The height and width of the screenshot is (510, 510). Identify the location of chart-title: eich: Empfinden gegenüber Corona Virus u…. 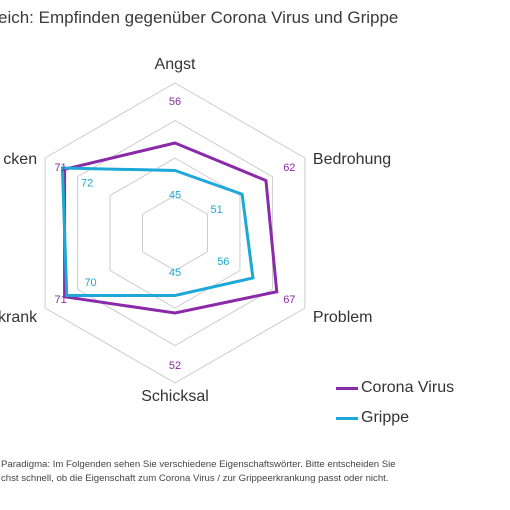
(199, 17).